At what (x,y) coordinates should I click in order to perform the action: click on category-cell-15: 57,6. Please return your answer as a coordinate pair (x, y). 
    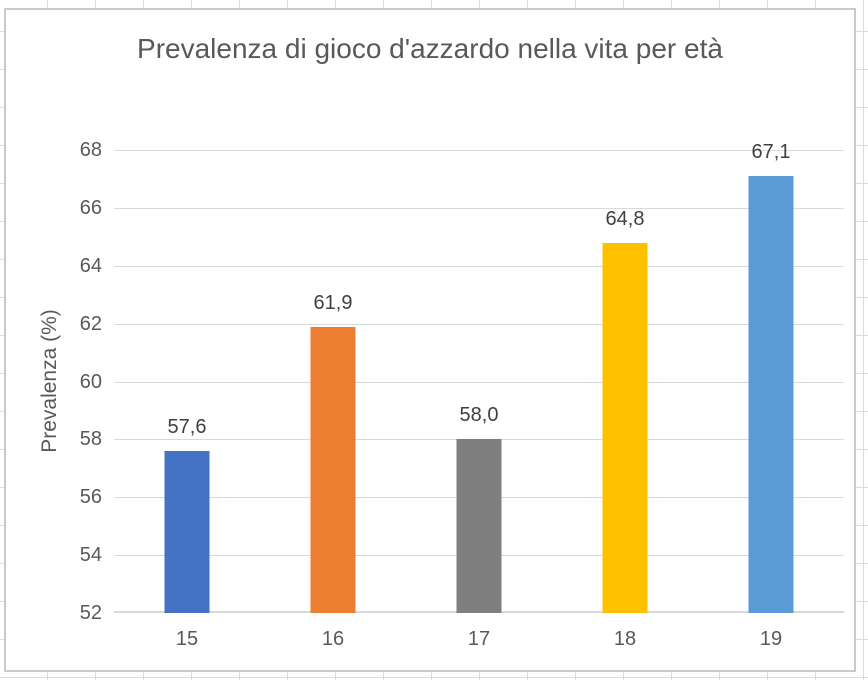
    Looking at the image, I should click on (187, 381).